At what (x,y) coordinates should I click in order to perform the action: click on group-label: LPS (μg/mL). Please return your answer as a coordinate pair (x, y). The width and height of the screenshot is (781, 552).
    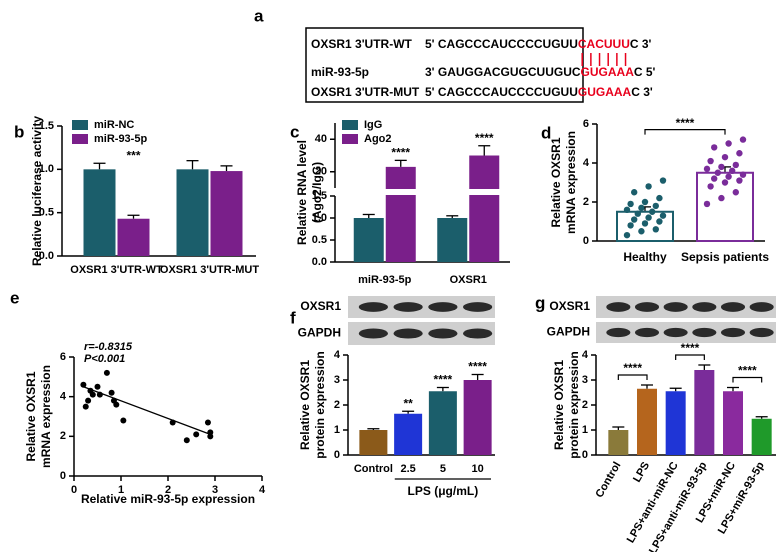
    Looking at the image, I should click on (443, 491).